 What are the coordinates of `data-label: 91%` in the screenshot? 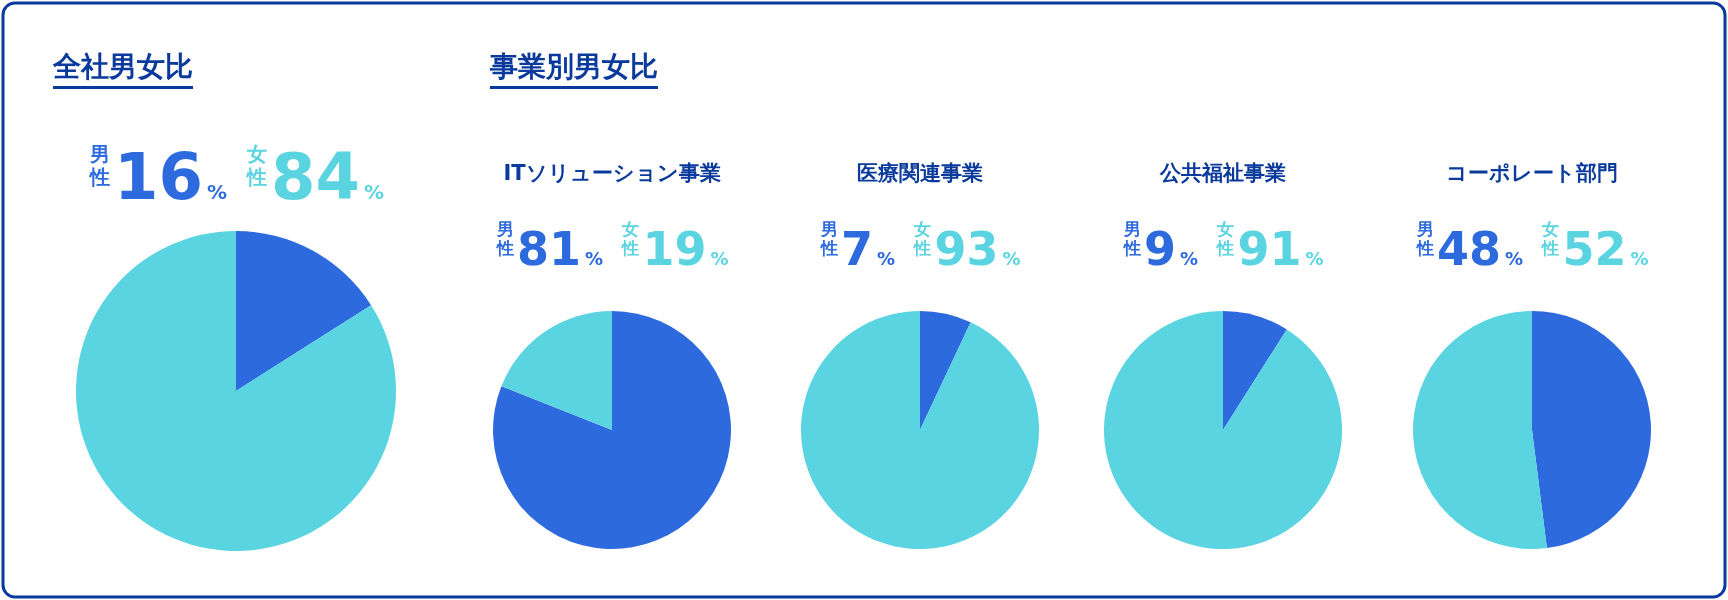 It's located at (1280, 248).